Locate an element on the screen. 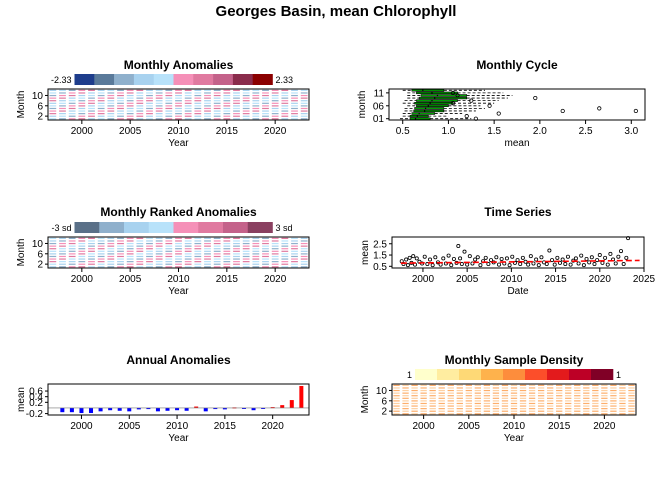  monthly_ranked_anomalies-xtick-label: 2000 is located at coordinates (82, 279).